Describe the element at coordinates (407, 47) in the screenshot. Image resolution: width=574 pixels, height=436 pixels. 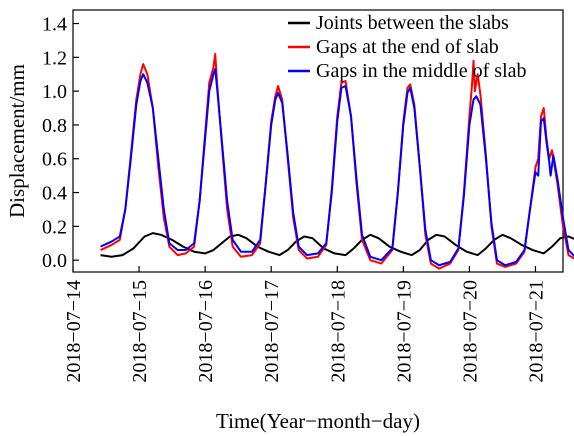
I see `legend-label-2: Gaps at the end of slab` at that location.